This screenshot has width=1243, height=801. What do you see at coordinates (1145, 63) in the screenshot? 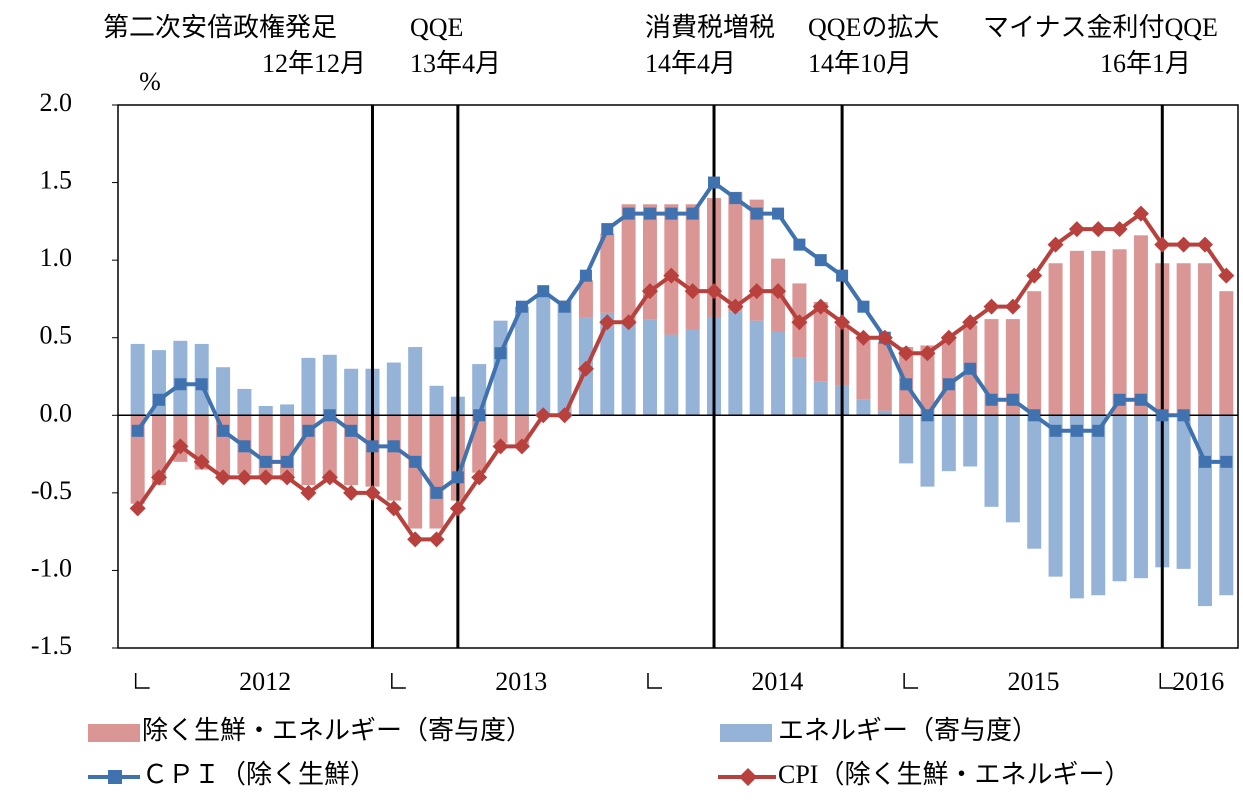
I see `annotation-date: 16年1月` at bounding box center [1145, 63].